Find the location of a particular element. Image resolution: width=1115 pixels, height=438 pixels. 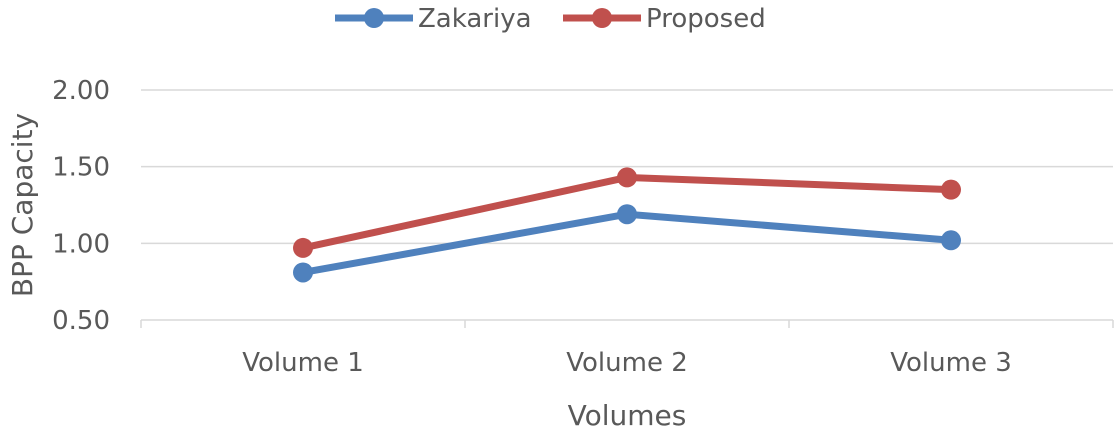

x-tick-label: Volume 3 is located at coordinates (951, 363).